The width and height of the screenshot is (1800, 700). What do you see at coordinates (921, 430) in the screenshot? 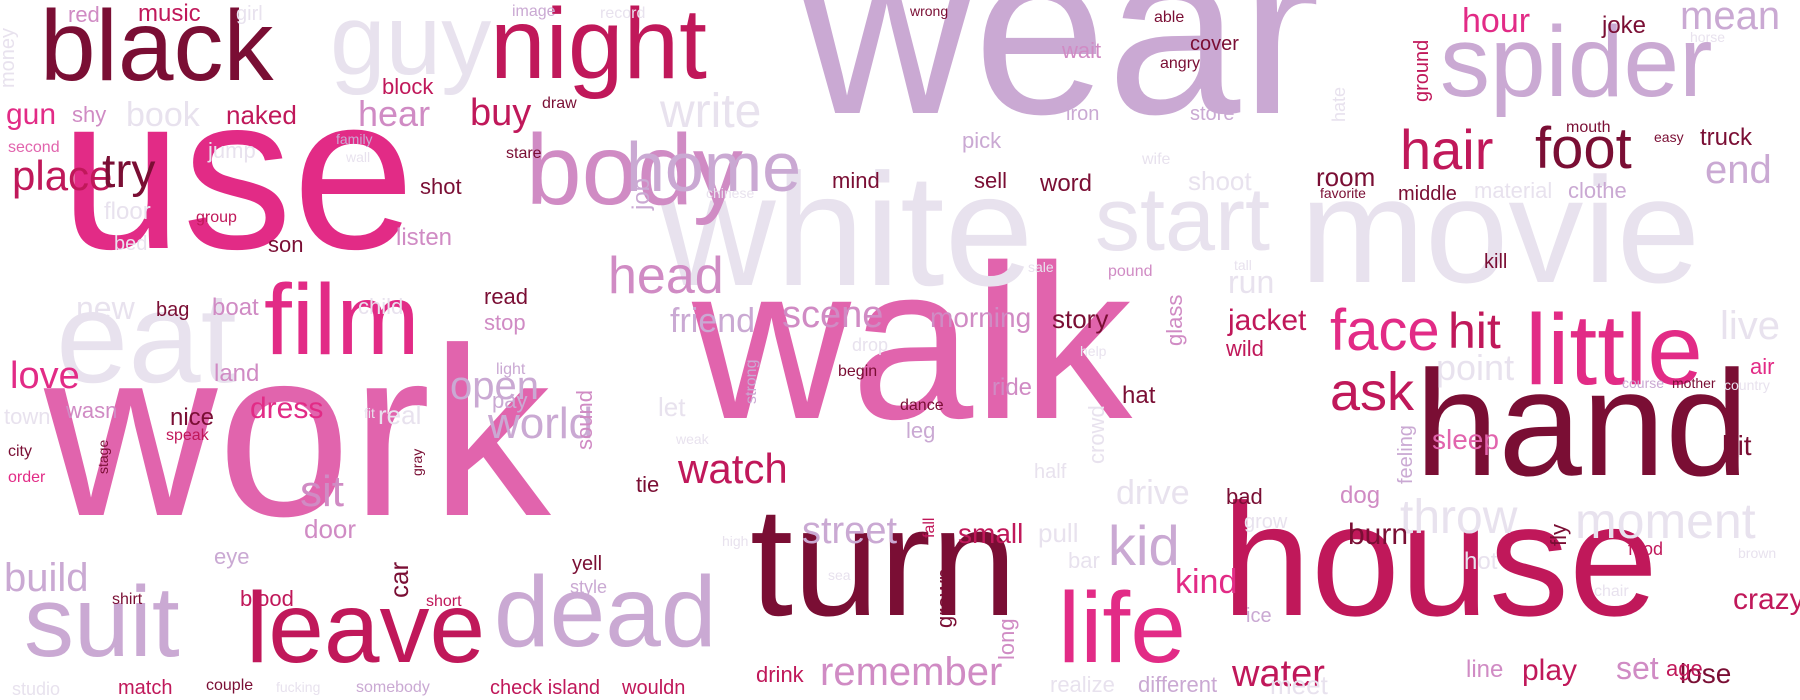
I see `word: leg` at bounding box center [921, 430].